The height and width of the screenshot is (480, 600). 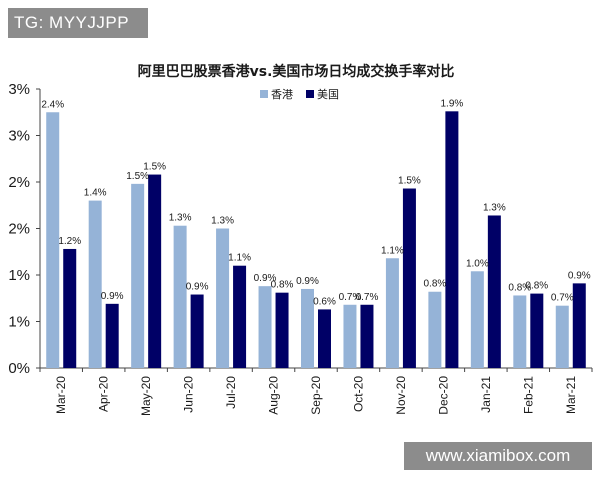 I want to click on data-label-us: 1.3%, so click(x=494, y=207).